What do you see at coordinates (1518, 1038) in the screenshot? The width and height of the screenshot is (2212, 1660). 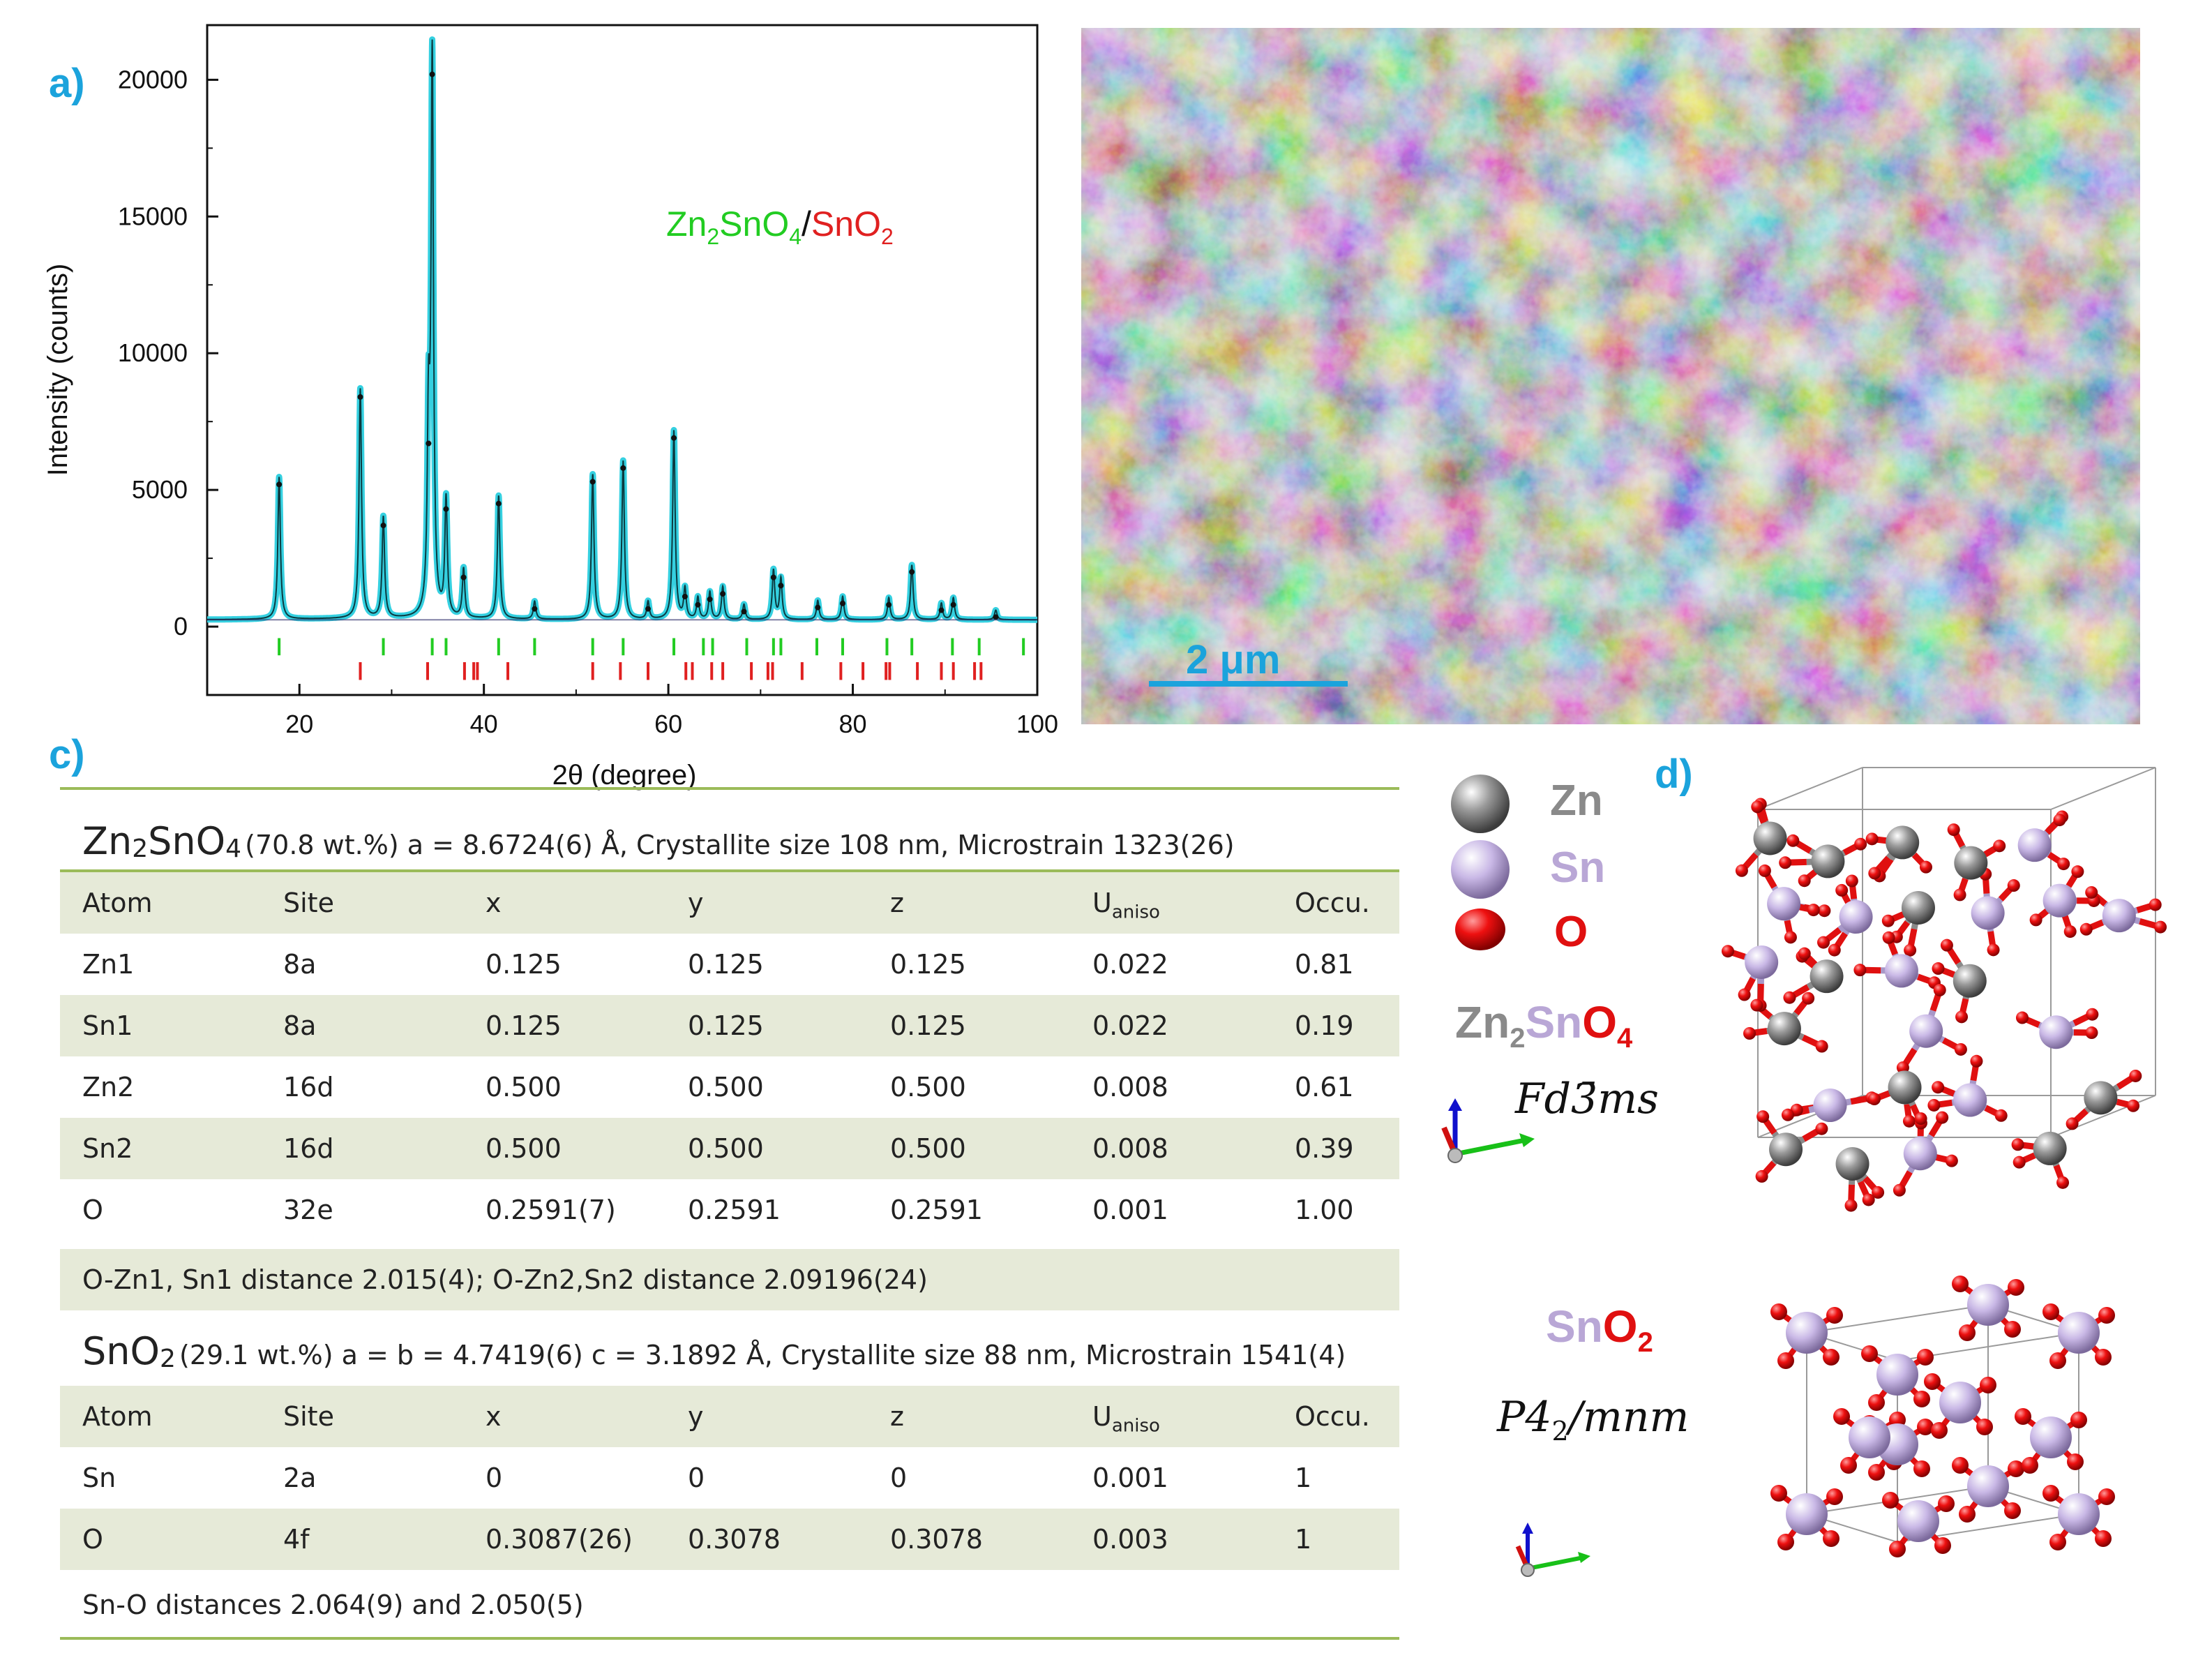 I see `s1-as: 2` at bounding box center [1518, 1038].